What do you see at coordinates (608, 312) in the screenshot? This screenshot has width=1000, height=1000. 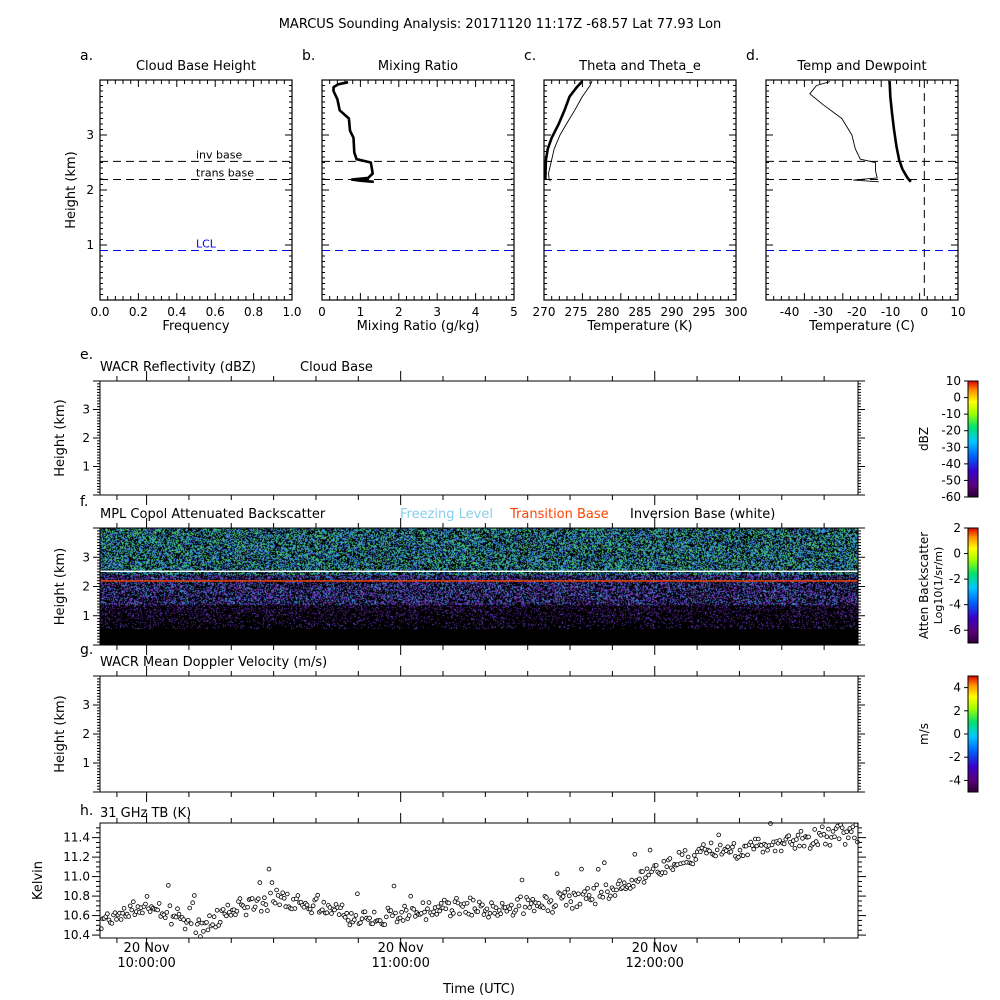 I see `x-tick-label: 280` at bounding box center [608, 312].